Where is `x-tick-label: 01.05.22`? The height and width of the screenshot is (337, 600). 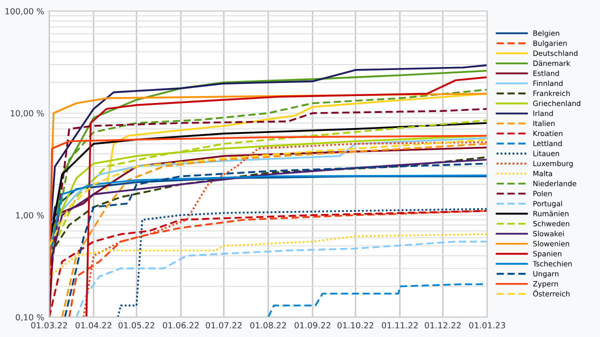
x-tick-label: 01.05.22 is located at coordinates (136, 325).